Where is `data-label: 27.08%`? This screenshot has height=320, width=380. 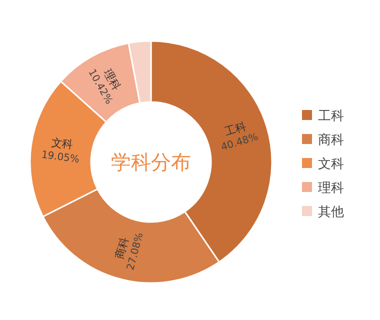
data-label: 27.08% is located at coordinates (136, 252).